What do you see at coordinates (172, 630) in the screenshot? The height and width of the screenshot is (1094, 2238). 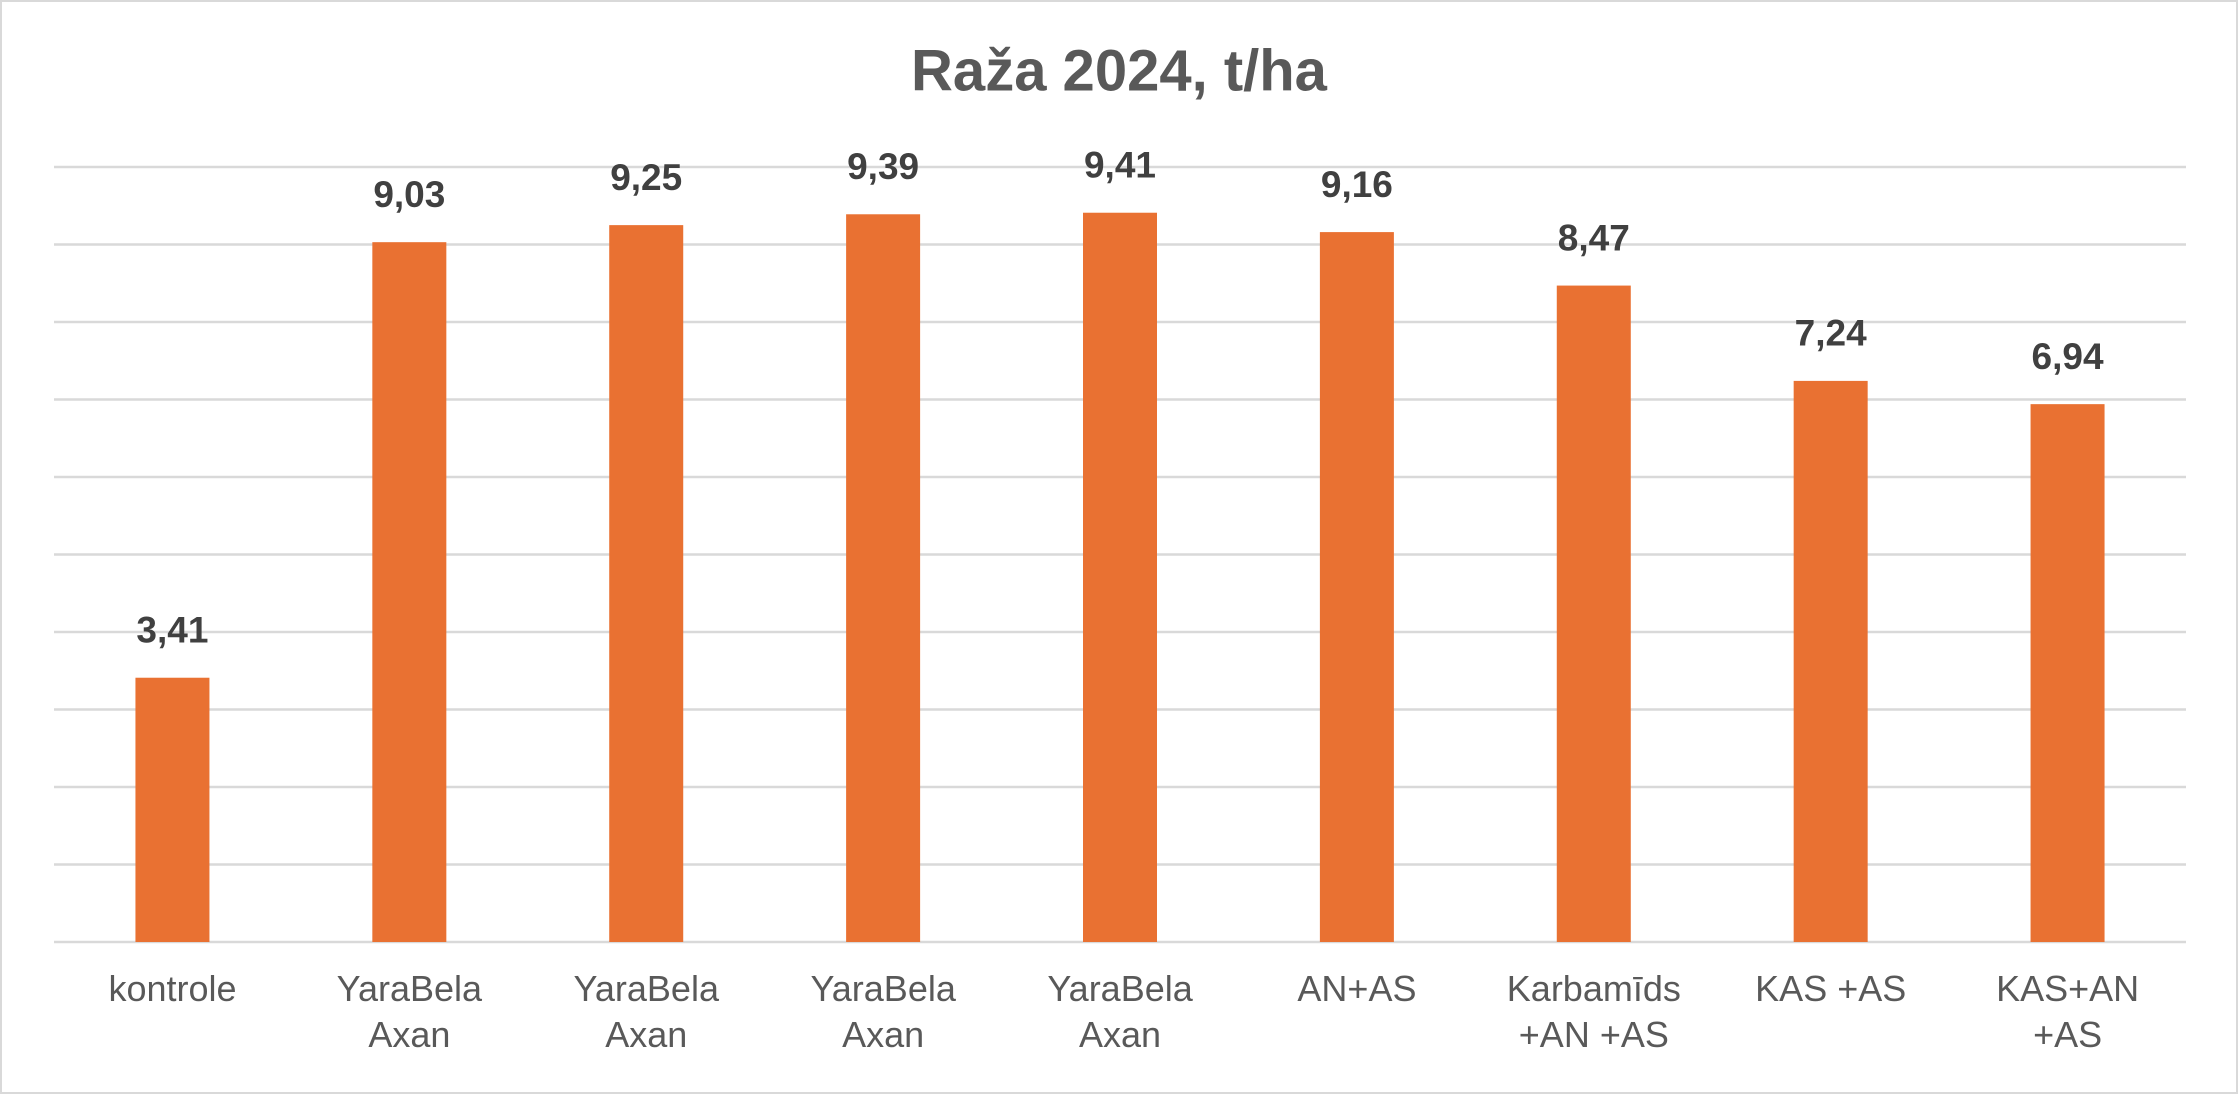 I see `data-label: 3,41` at bounding box center [172, 630].